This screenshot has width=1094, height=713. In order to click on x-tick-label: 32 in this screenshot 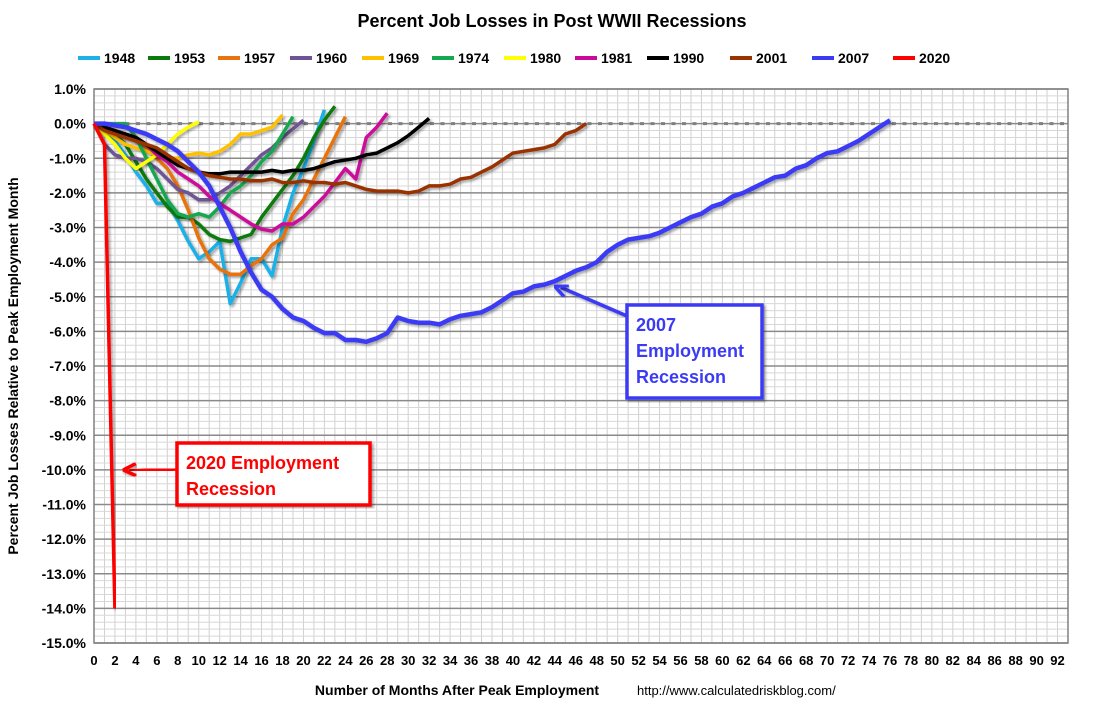, I will do `click(429, 660)`.